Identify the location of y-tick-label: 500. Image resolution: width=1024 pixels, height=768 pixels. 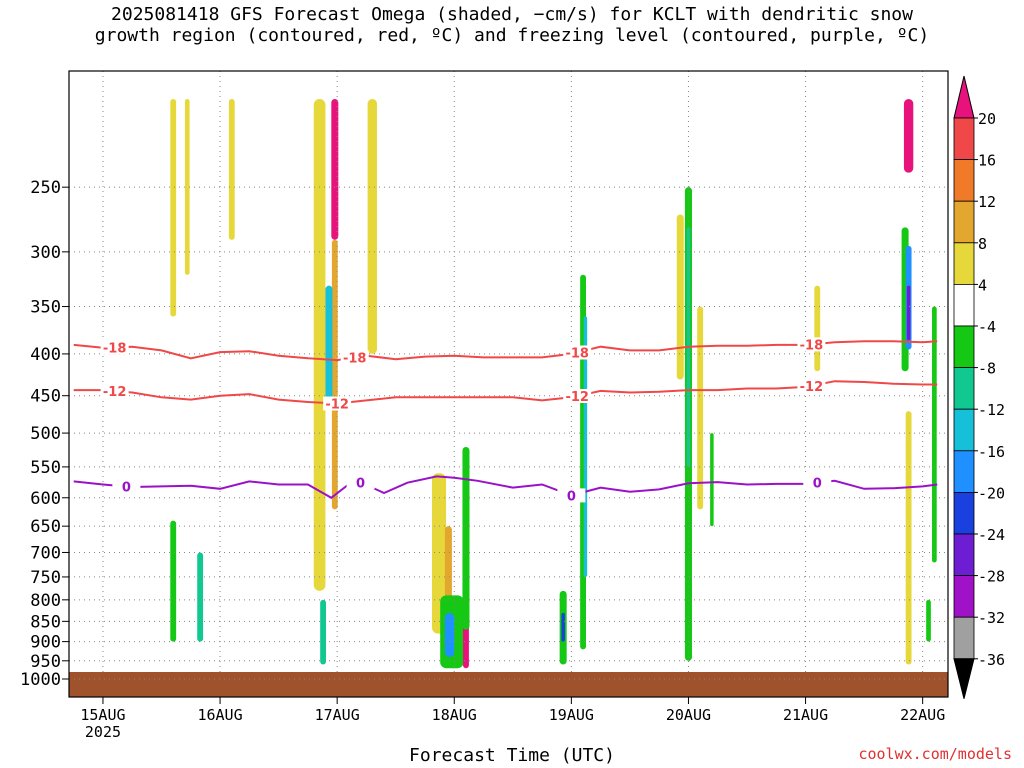
(45, 434).